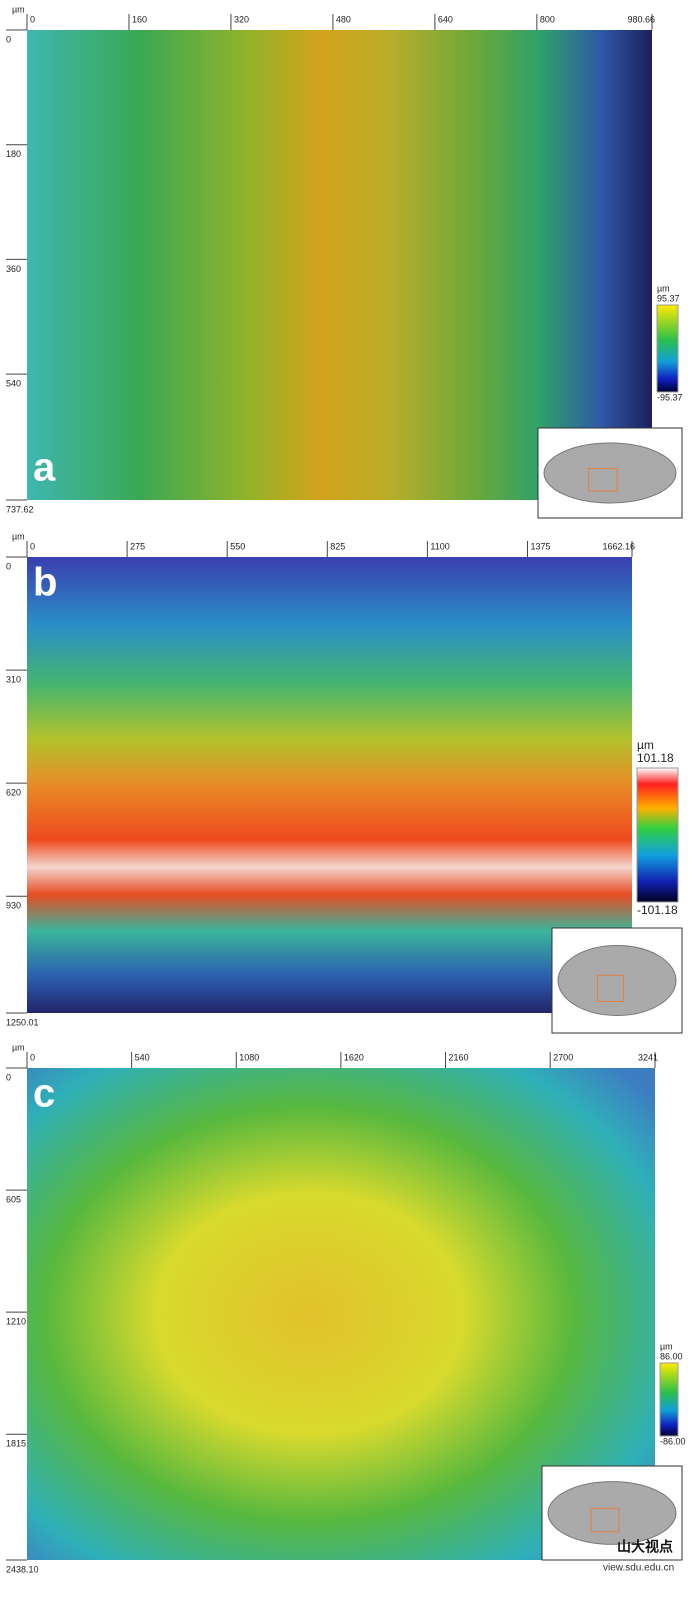 Image resolution: width=700 pixels, height=1597 pixels. Describe the element at coordinates (459, 1057) in the screenshot. I see `x-tick-label: 2160` at that location.